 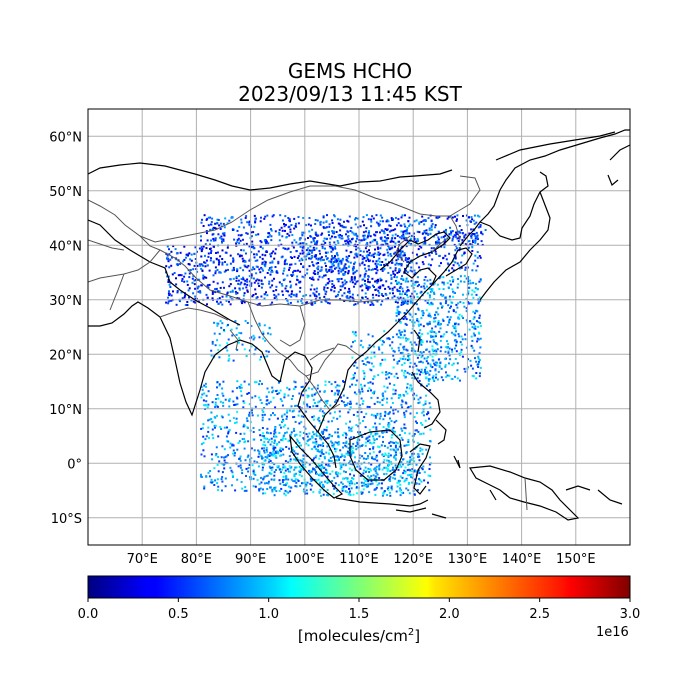 I want to click on colorbar-tick-label: 3.0, so click(x=630, y=614).